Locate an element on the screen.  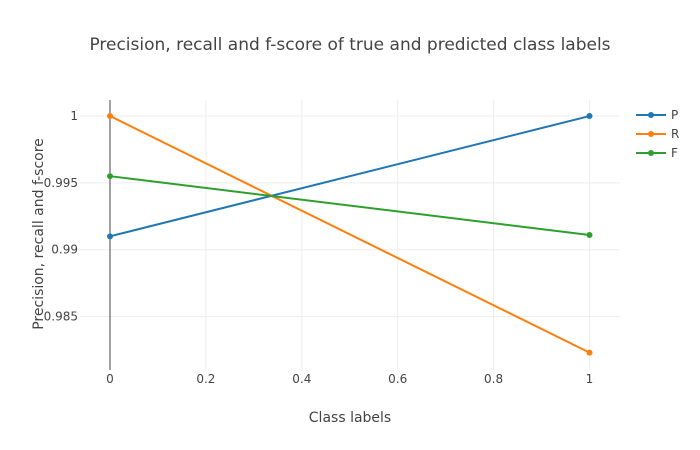
legend: PRF is located at coordinates (657, 134).